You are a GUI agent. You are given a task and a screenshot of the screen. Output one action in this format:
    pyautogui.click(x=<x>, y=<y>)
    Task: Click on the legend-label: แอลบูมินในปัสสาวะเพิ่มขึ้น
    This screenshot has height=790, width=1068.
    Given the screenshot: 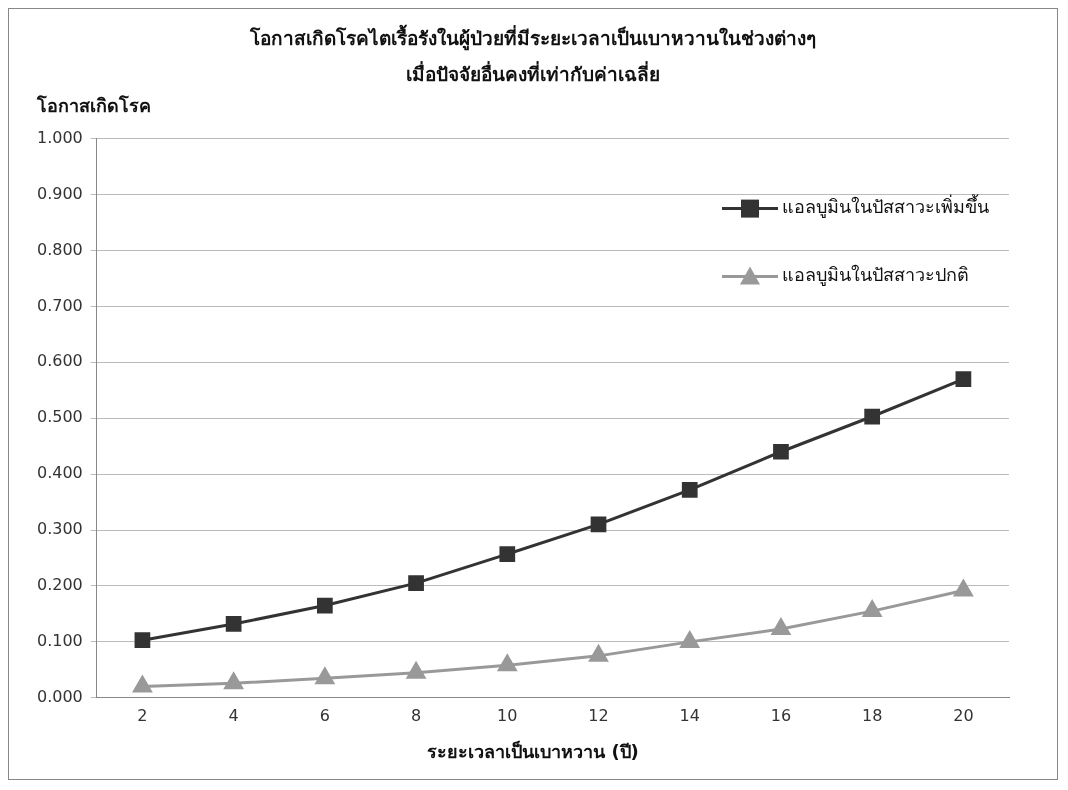 What is the action you would take?
    pyautogui.click(x=885, y=206)
    